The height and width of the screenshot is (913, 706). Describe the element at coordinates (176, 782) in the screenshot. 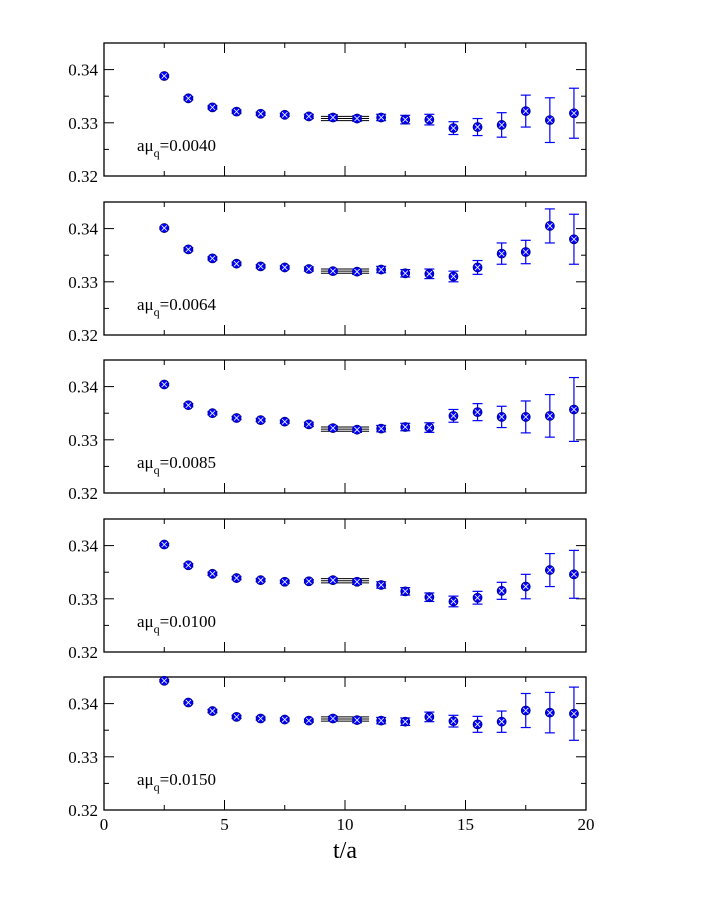

I see `panel-label: aμq=0.0150` at that location.